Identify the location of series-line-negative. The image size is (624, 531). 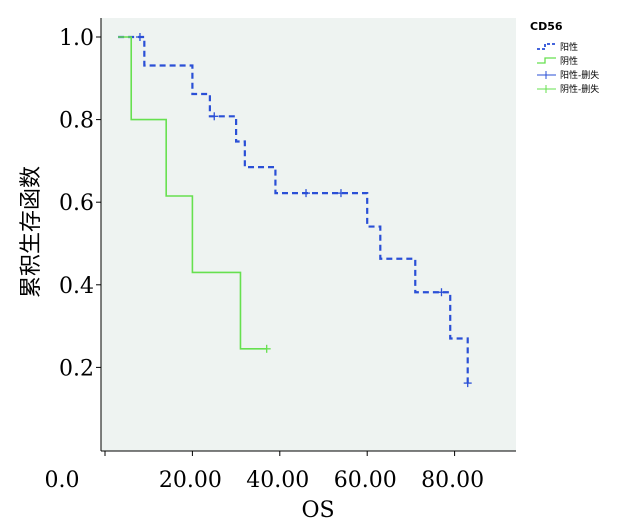
(192, 193).